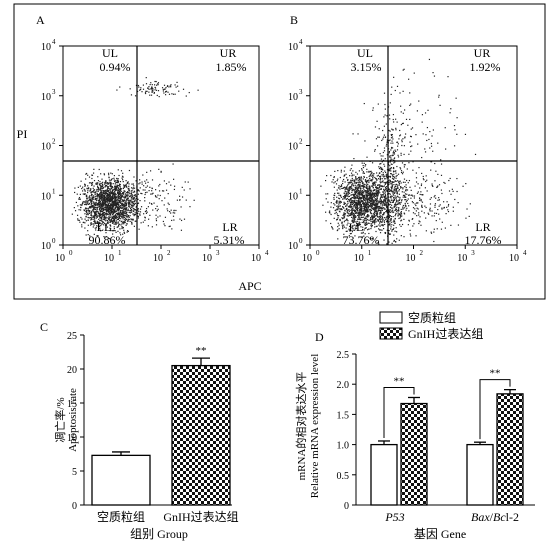  What do you see at coordinates (104, 227) in the screenshot?
I see `panel-a-ll-label: LL` at bounding box center [104, 227].